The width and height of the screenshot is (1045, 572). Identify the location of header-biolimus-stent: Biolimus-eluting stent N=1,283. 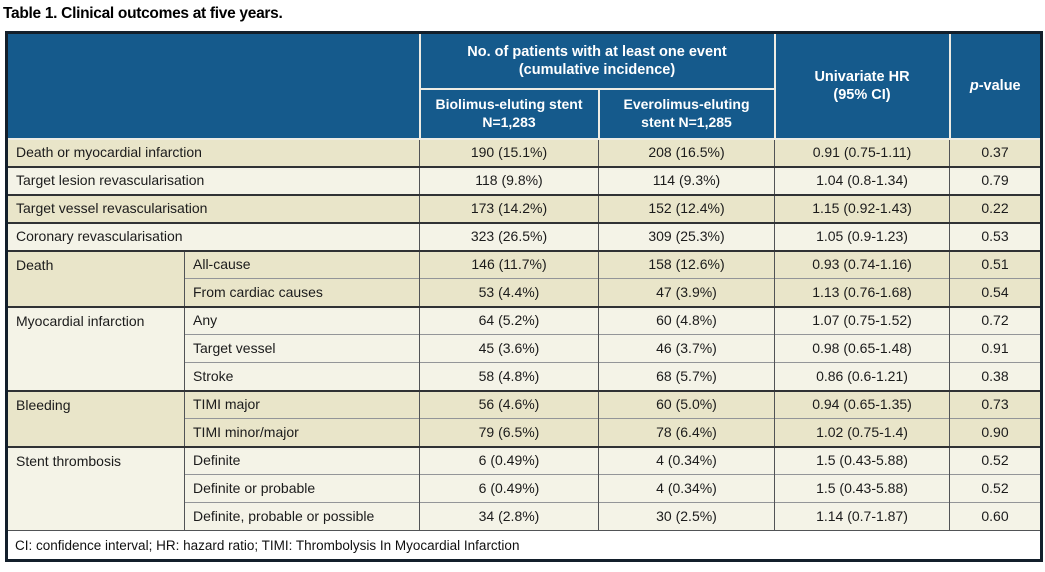
(509, 113).